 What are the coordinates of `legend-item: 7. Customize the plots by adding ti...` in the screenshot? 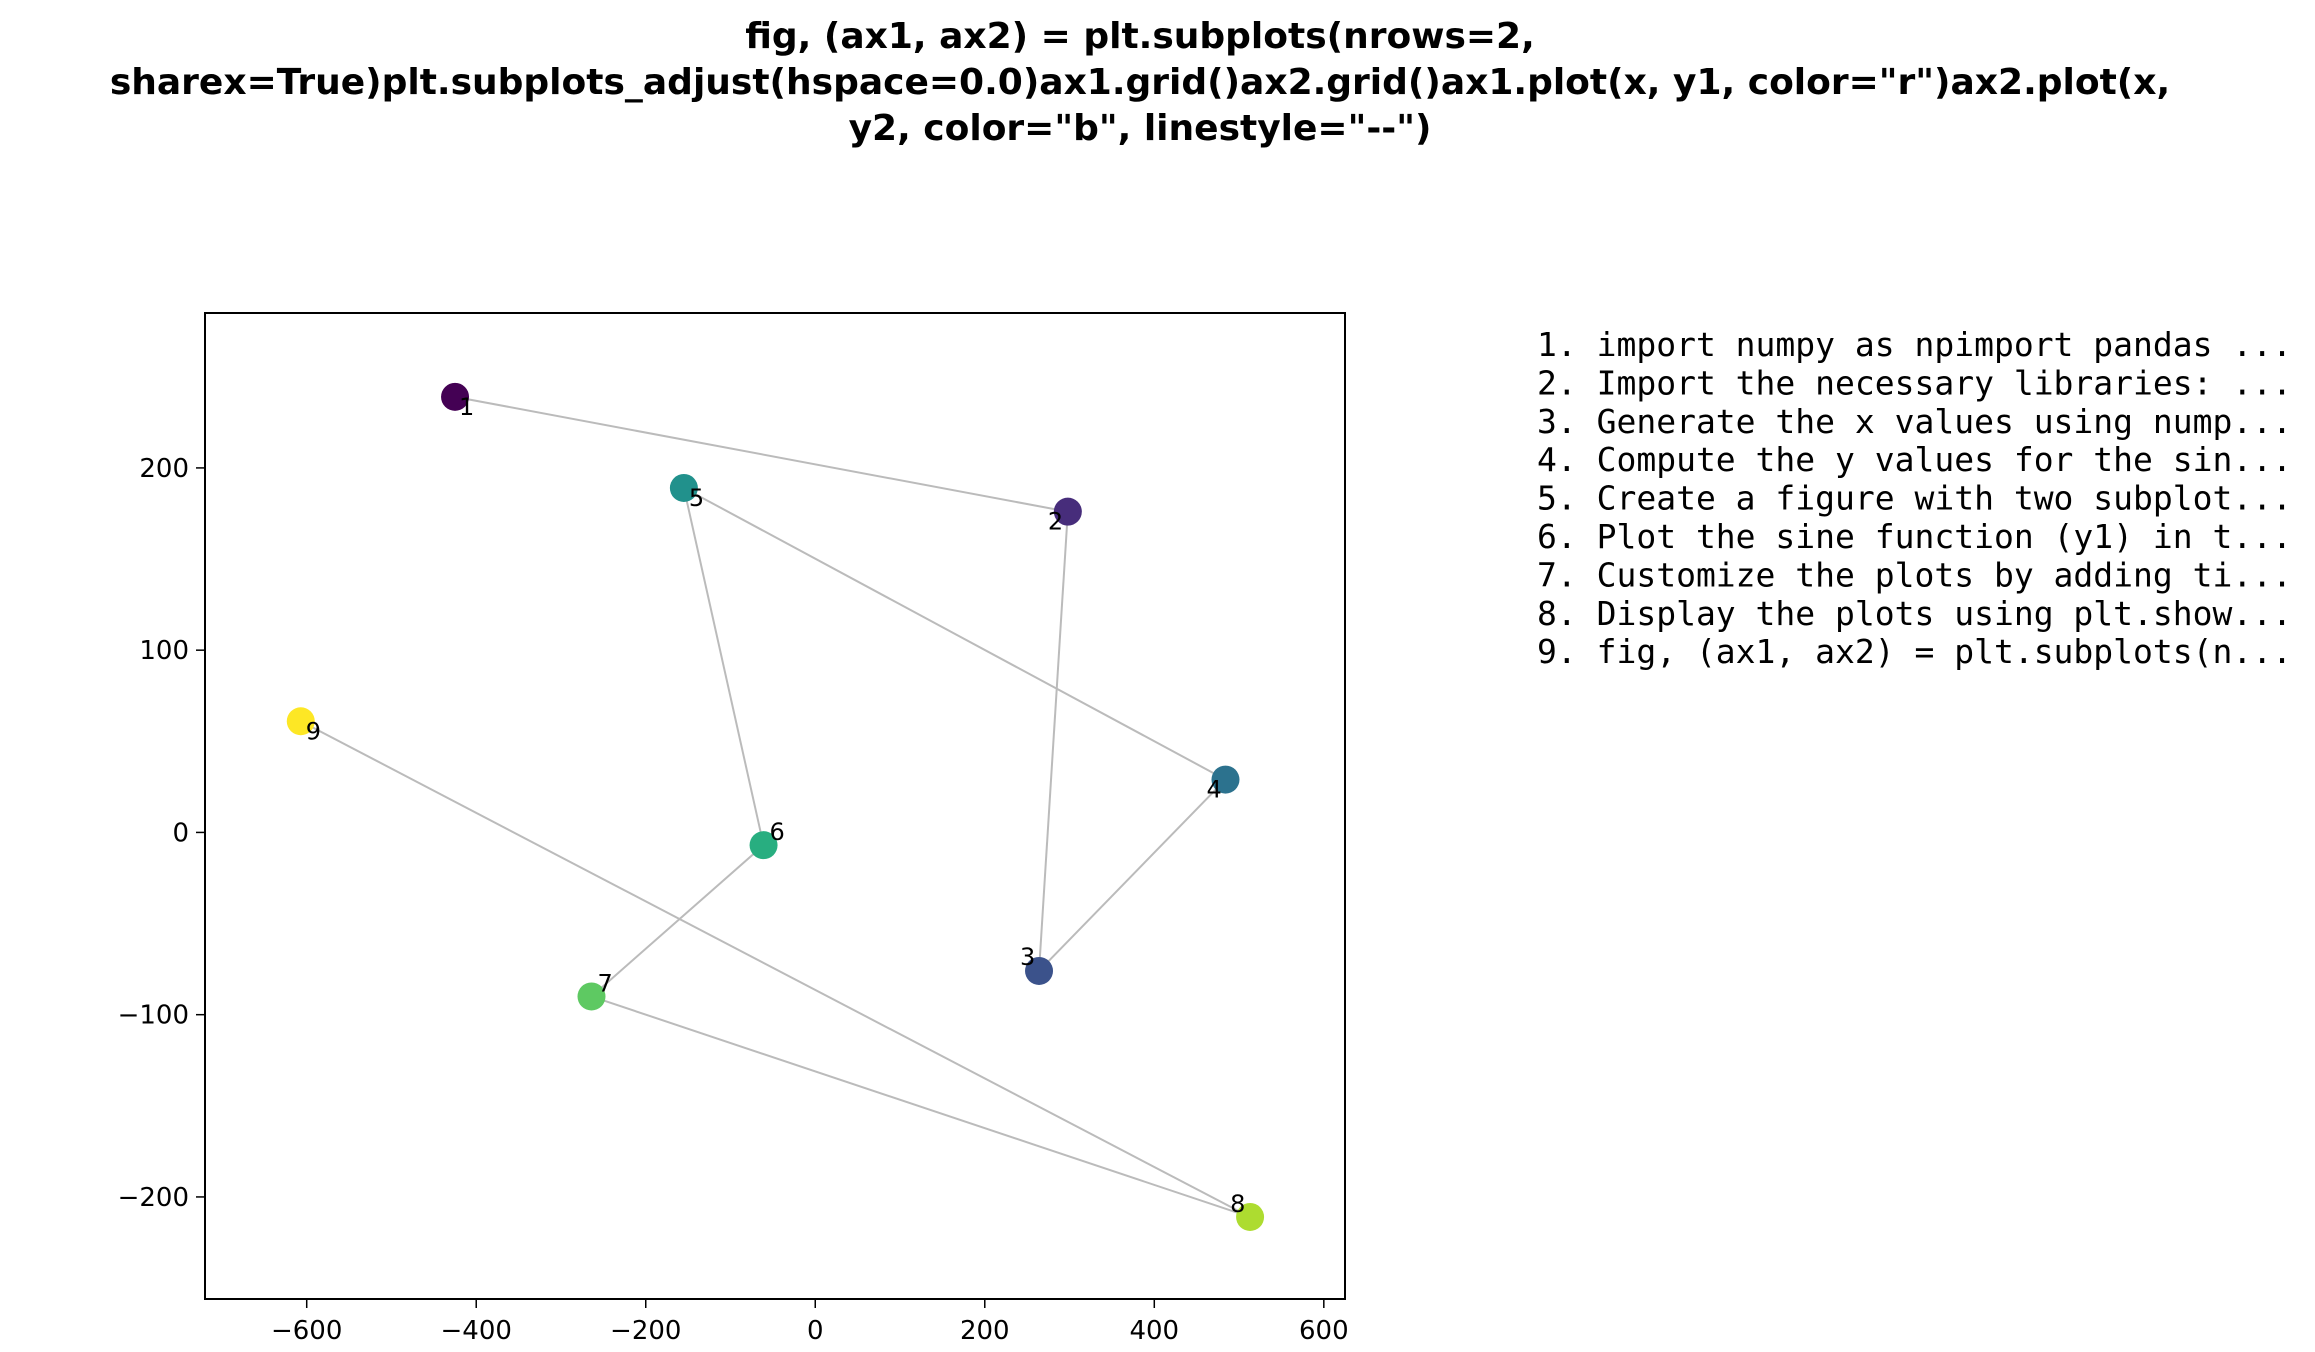 It's located at (1914, 574).